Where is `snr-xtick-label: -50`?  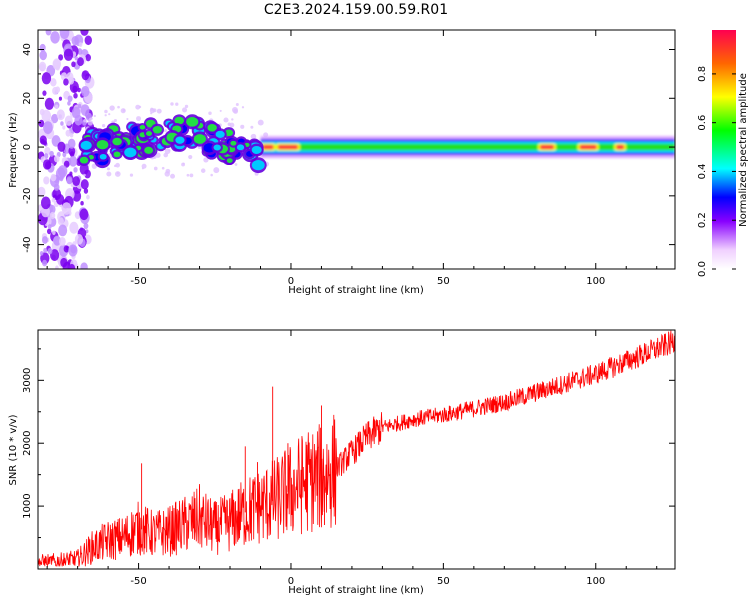 snr-xtick-label: -50 is located at coordinates (138, 581).